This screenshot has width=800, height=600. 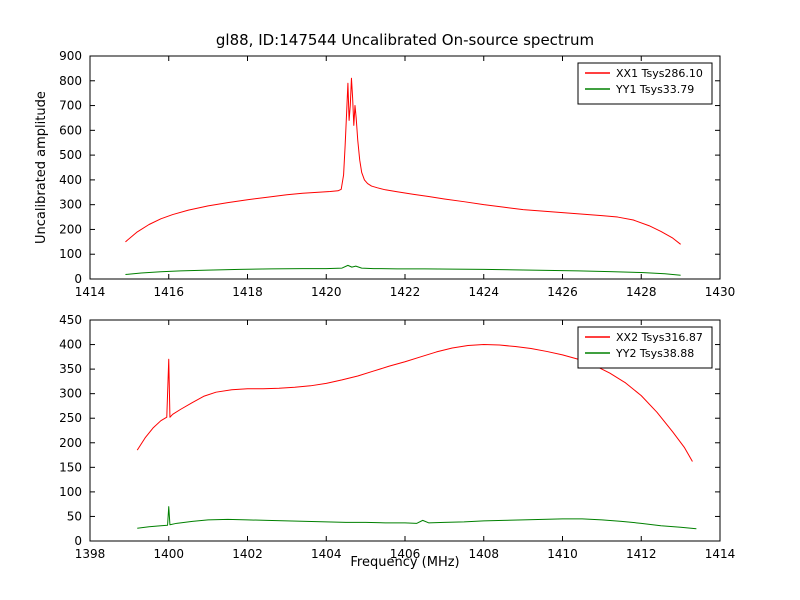 What do you see at coordinates (90, 554) in the screenshot?
I see `x-tick-label: 1398` at bounding box center [90, 554].